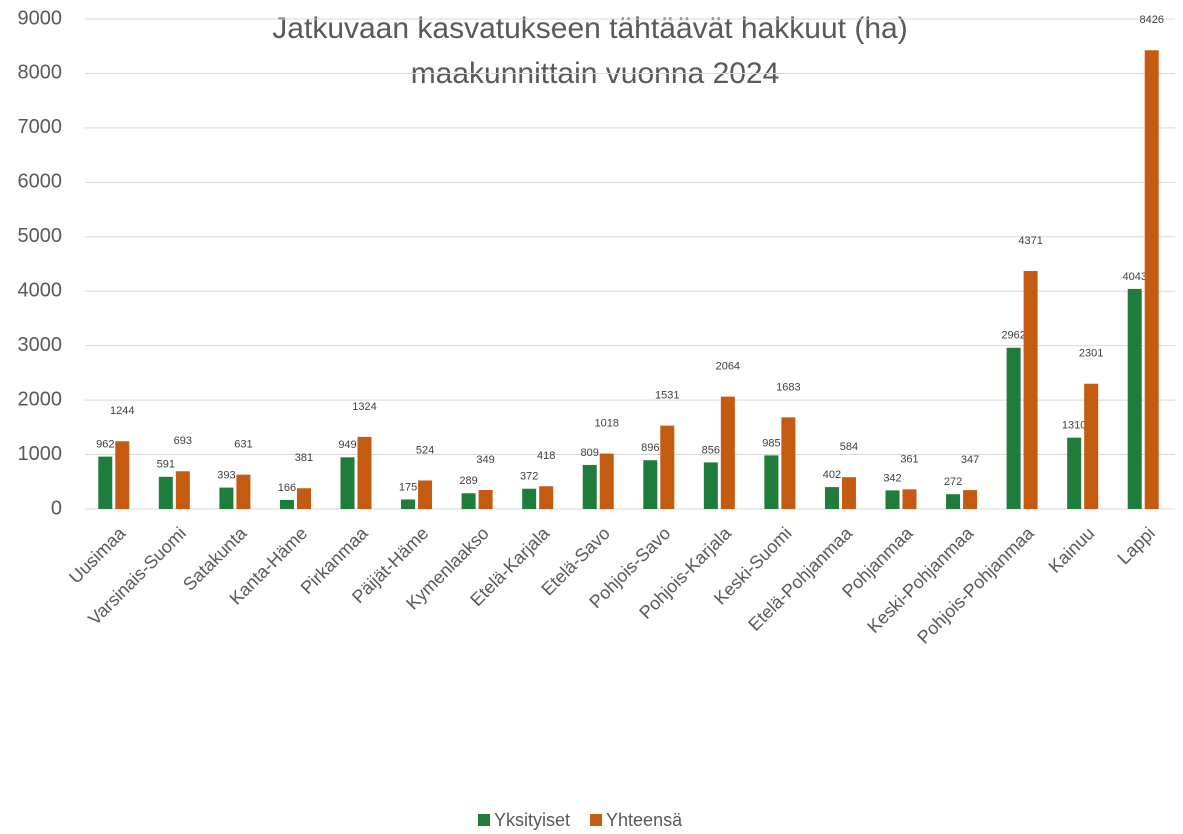  What do you see at coordinates (546, 456) in the screenshot?
I see `value-label: 418` at bounding box center [546, 456].